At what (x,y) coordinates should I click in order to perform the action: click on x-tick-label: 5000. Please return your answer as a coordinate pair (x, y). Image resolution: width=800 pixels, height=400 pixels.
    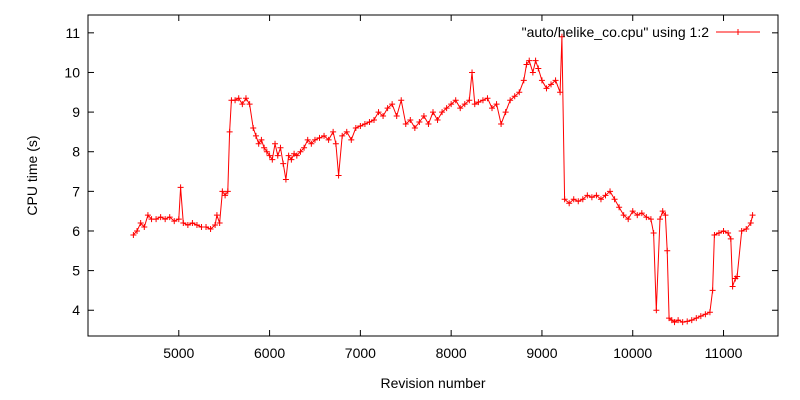
    Looking at the image, I should click on (178, 353).